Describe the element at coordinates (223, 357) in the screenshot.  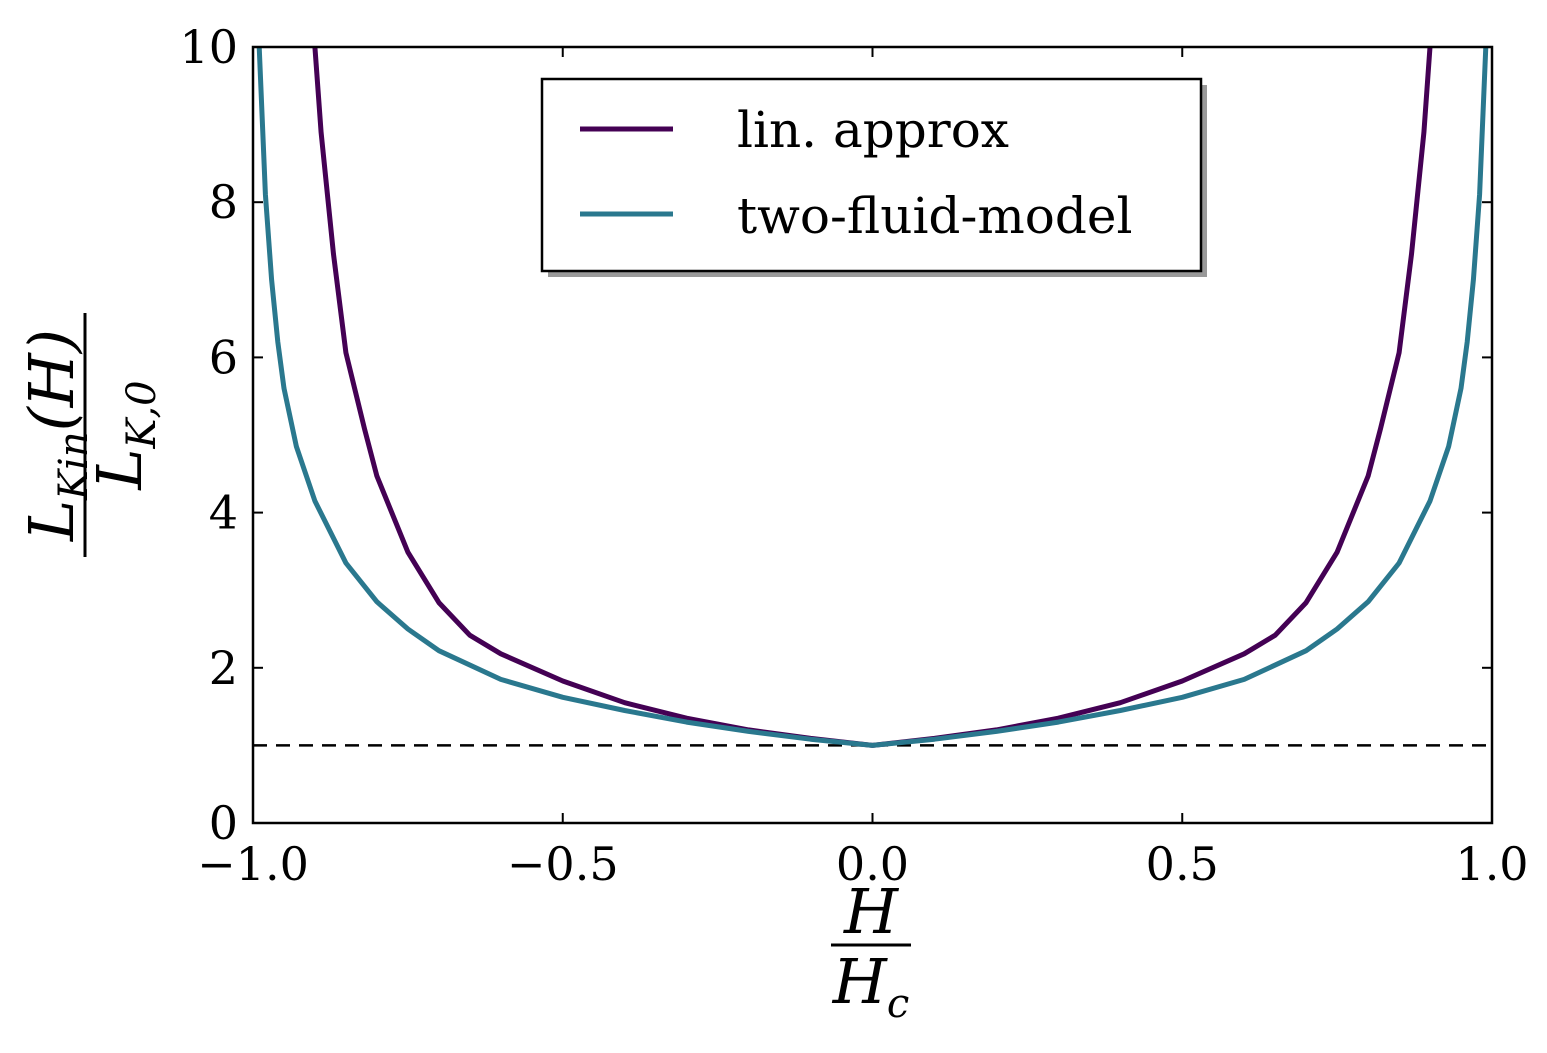
I see `y-tick-label: 6` at that location.